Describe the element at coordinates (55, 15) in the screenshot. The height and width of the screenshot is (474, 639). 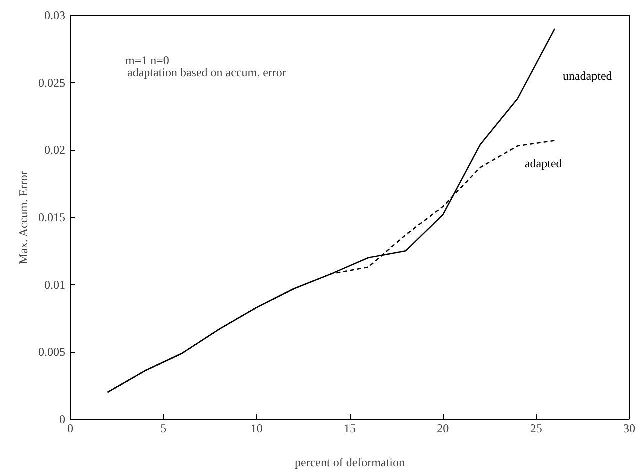
I see `y-tick-label: 0.03` at that location.